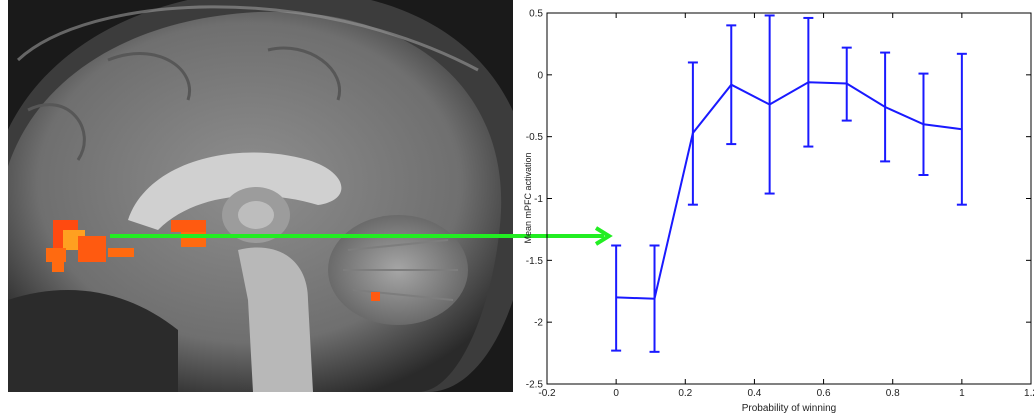 The height and width of the screenshot is (414, 1034). Describe the element at coordinates (528, 197) in the screenshot. I see `y-axis-label: Mean mPFC activation` at that location.